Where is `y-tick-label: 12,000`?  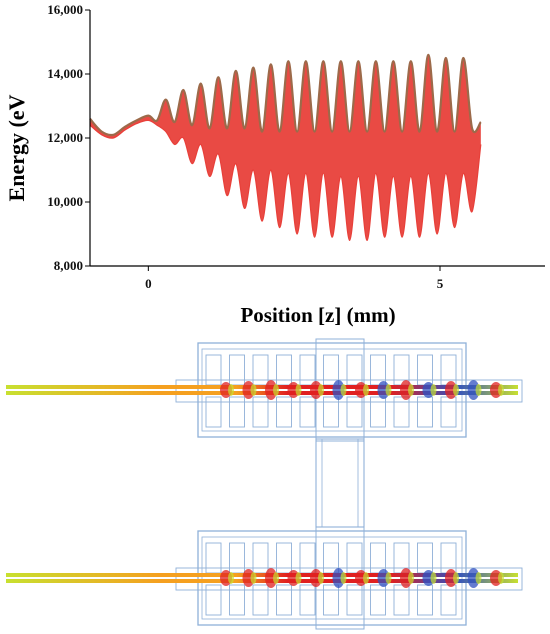 y-tick-label: 12,000 is located at coordinates (65, 137).